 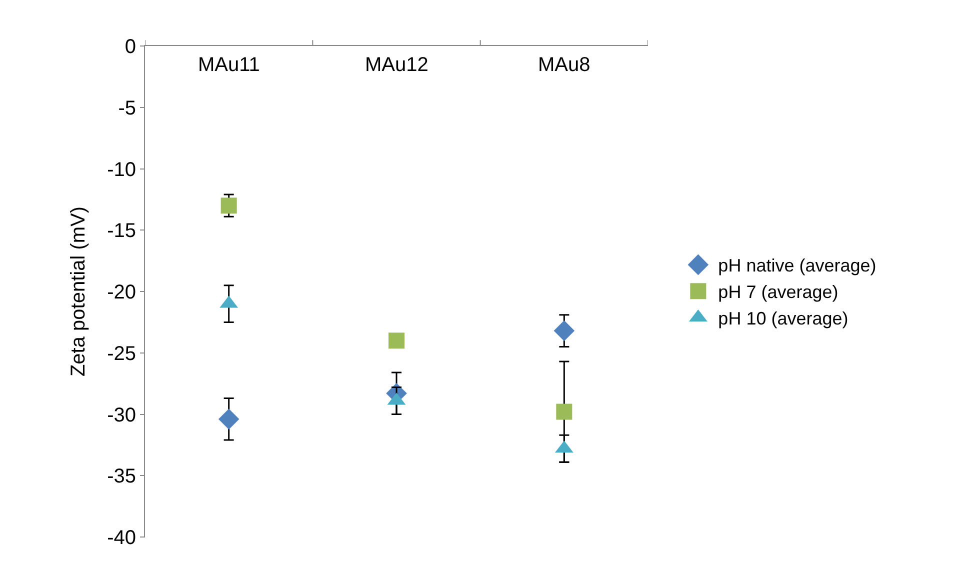 What do you see at coordinates (564, 65) in the screenshot?
I see `x-tick-label: MAu8` at bounding box center [564, 65].